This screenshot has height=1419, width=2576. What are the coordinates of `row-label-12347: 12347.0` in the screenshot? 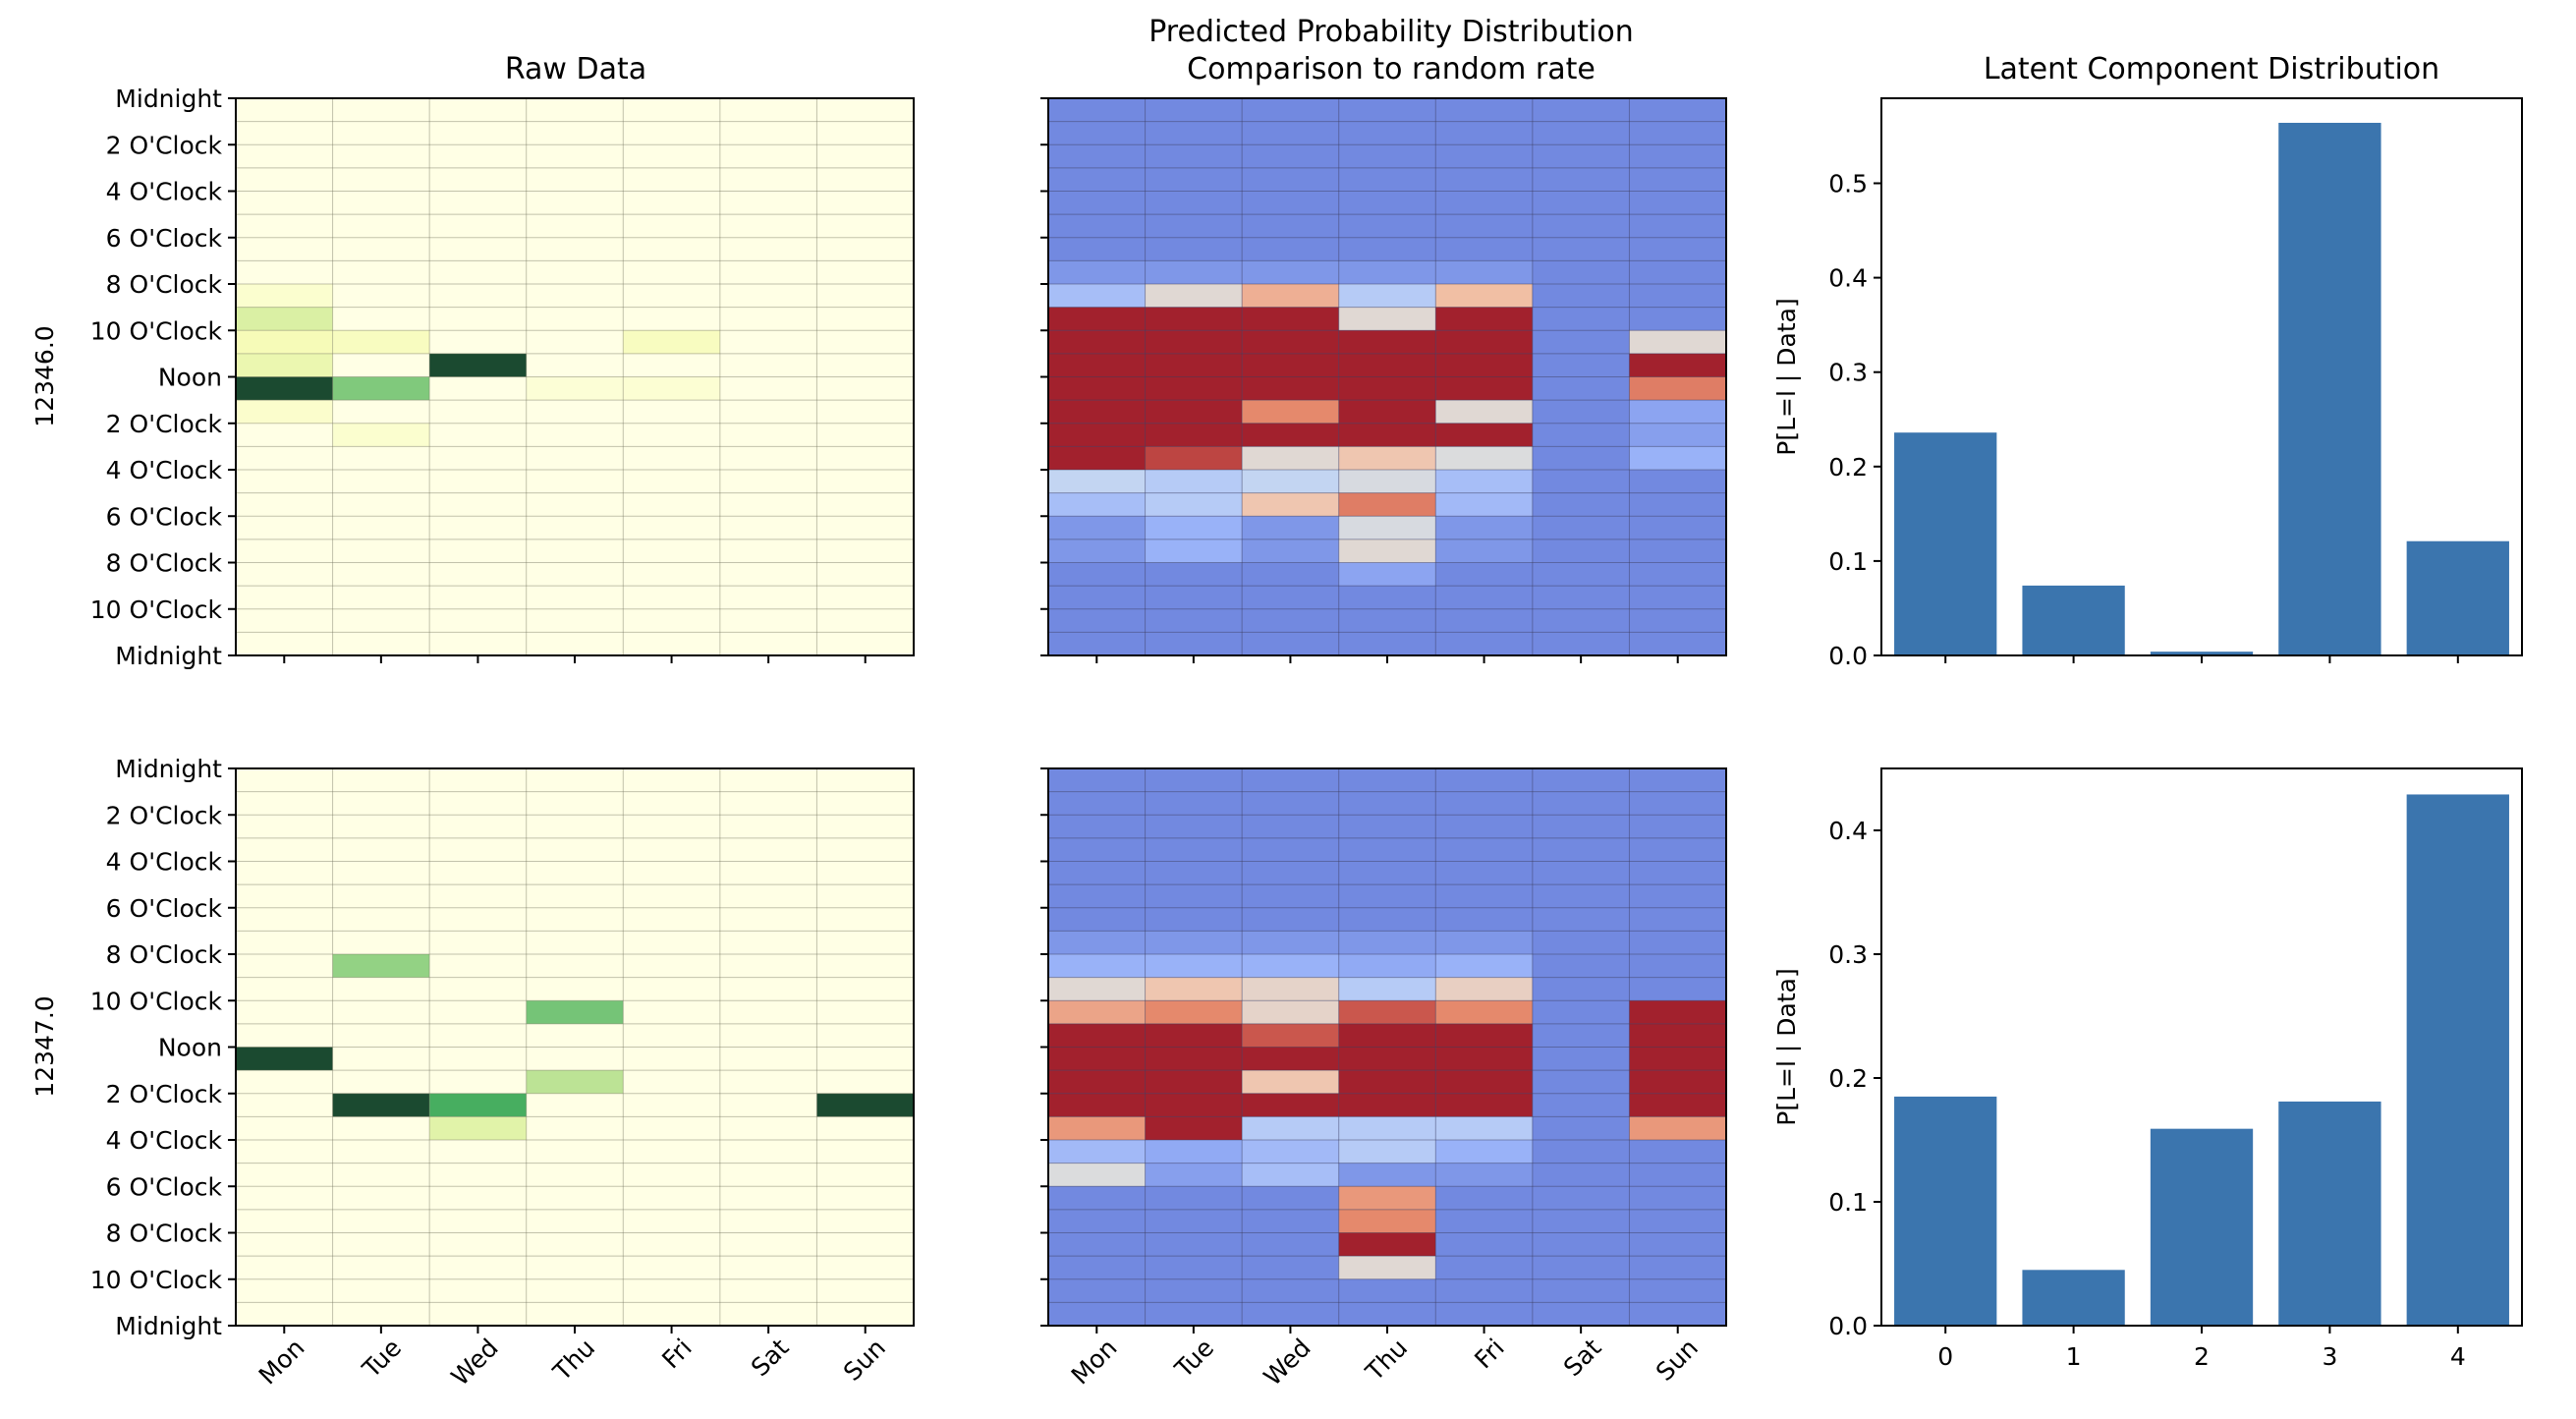 It's located at (44, 1046).